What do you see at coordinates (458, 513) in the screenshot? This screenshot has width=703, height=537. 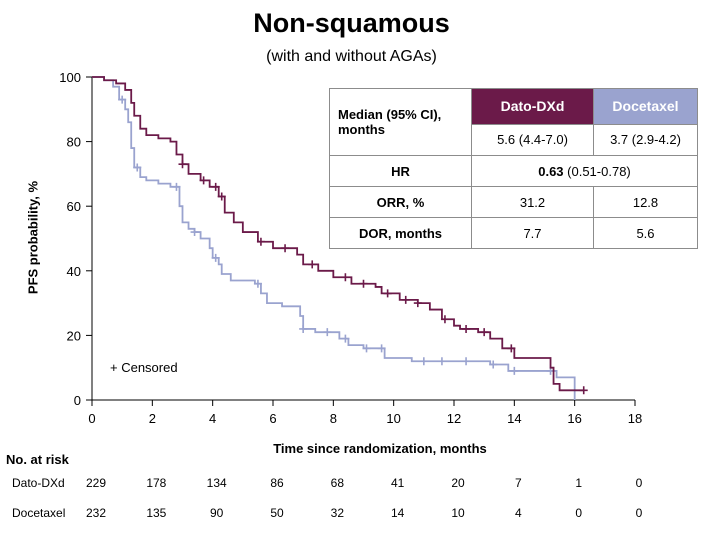 I see `risk-cell-doce-6: 10` at bounding box center [458, 513].